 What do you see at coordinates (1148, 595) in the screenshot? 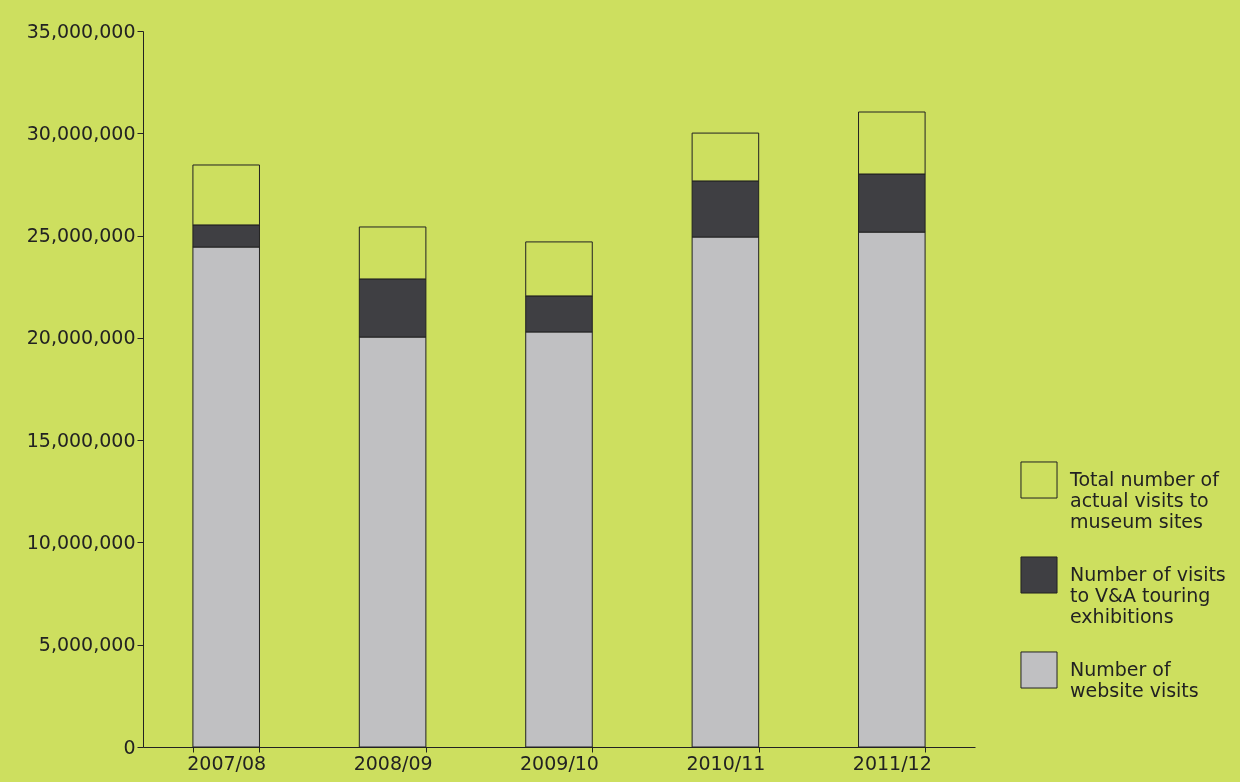
I see `legend-label: Number of visits to V&A touring exhibitions` at bounding box center [1148, 595].